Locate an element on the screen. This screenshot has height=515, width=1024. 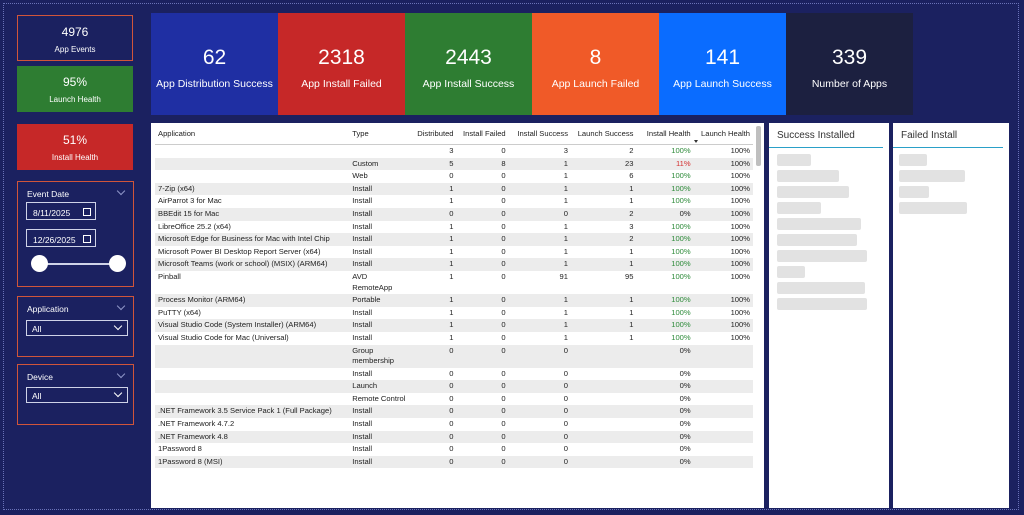
date-input: 8/11/2025 is located at coordinates (61, 211).